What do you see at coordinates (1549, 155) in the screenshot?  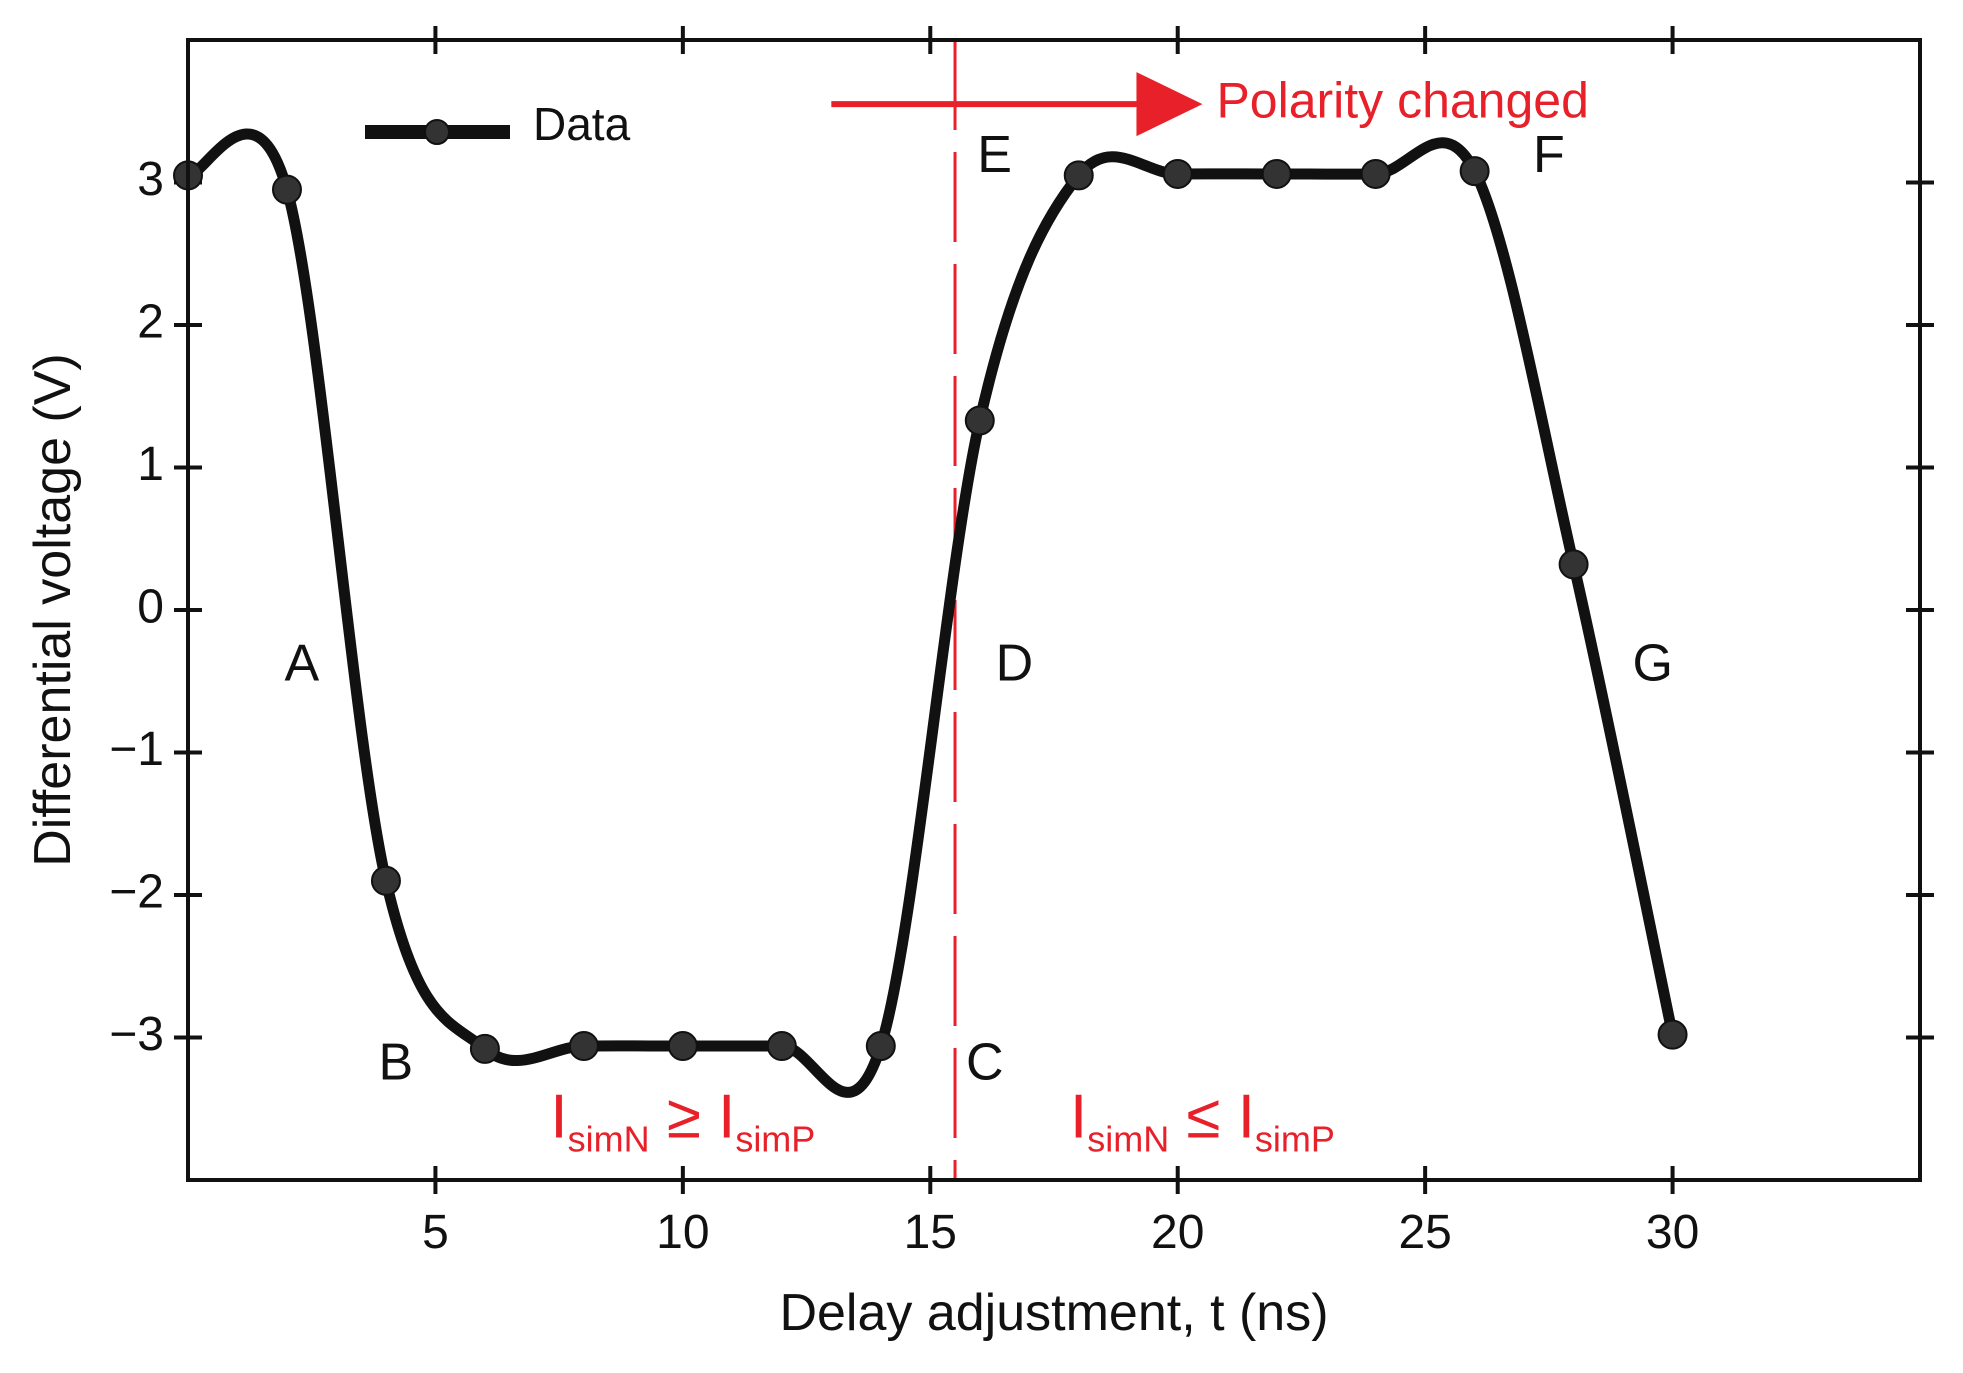 I see `point-label-F: F` at bounding box center [1549, 155].